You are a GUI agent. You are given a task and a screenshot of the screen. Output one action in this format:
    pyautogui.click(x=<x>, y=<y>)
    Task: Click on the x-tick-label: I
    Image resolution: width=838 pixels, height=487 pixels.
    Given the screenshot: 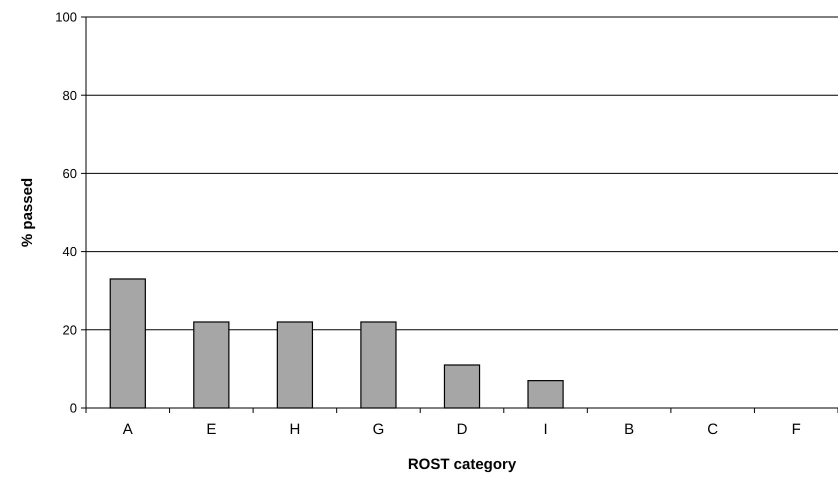 What is the action you would take?
    pyautogui.click(x=545, y=429)
    